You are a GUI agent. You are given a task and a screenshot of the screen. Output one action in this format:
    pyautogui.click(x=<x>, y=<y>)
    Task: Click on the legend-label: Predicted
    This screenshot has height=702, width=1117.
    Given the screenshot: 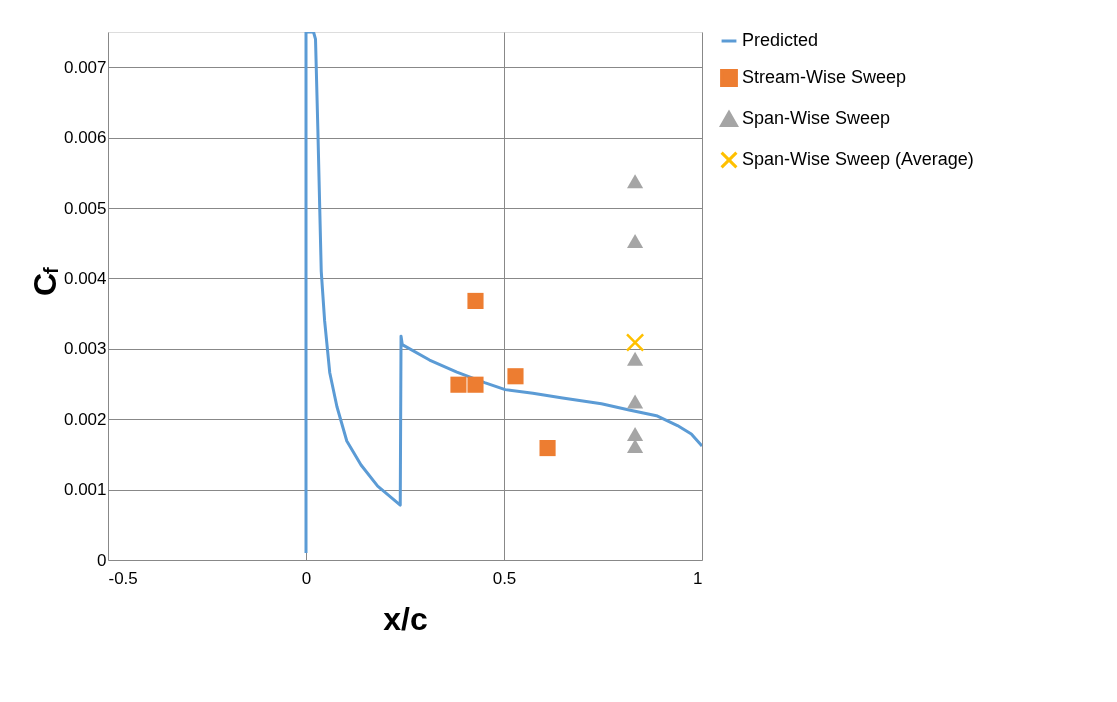 What is the action you would take?
    pyautogui.click(x=780, y=40)
    